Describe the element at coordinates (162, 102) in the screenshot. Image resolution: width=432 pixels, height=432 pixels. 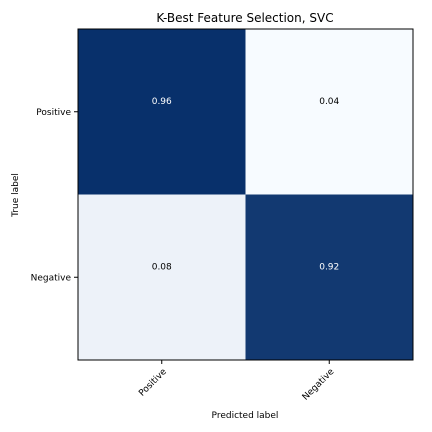
I see `cell-value-label-r0-c0: 0.96` at that location.